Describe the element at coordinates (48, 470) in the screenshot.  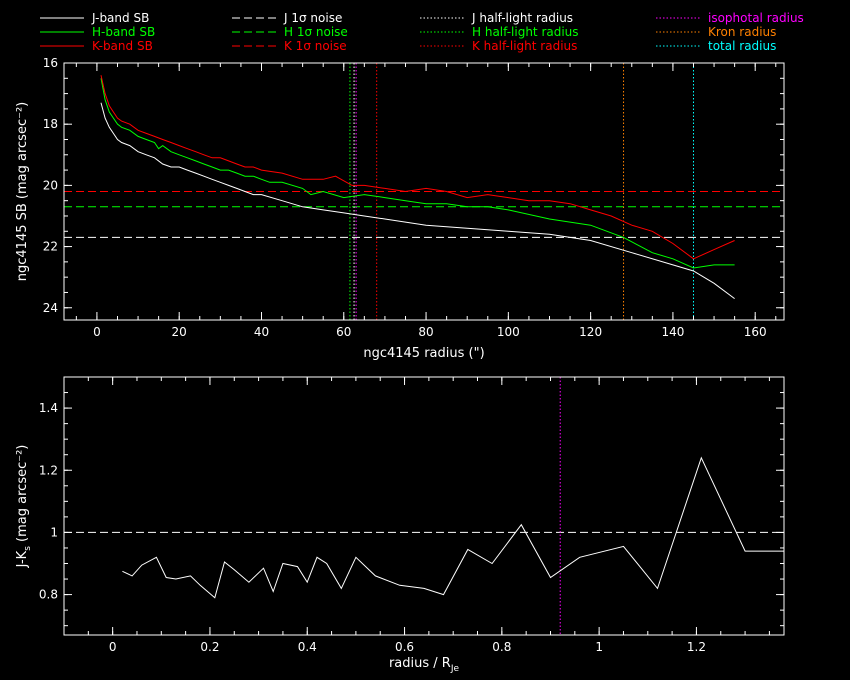
I see `y-tick-label: 1.2` at that location.